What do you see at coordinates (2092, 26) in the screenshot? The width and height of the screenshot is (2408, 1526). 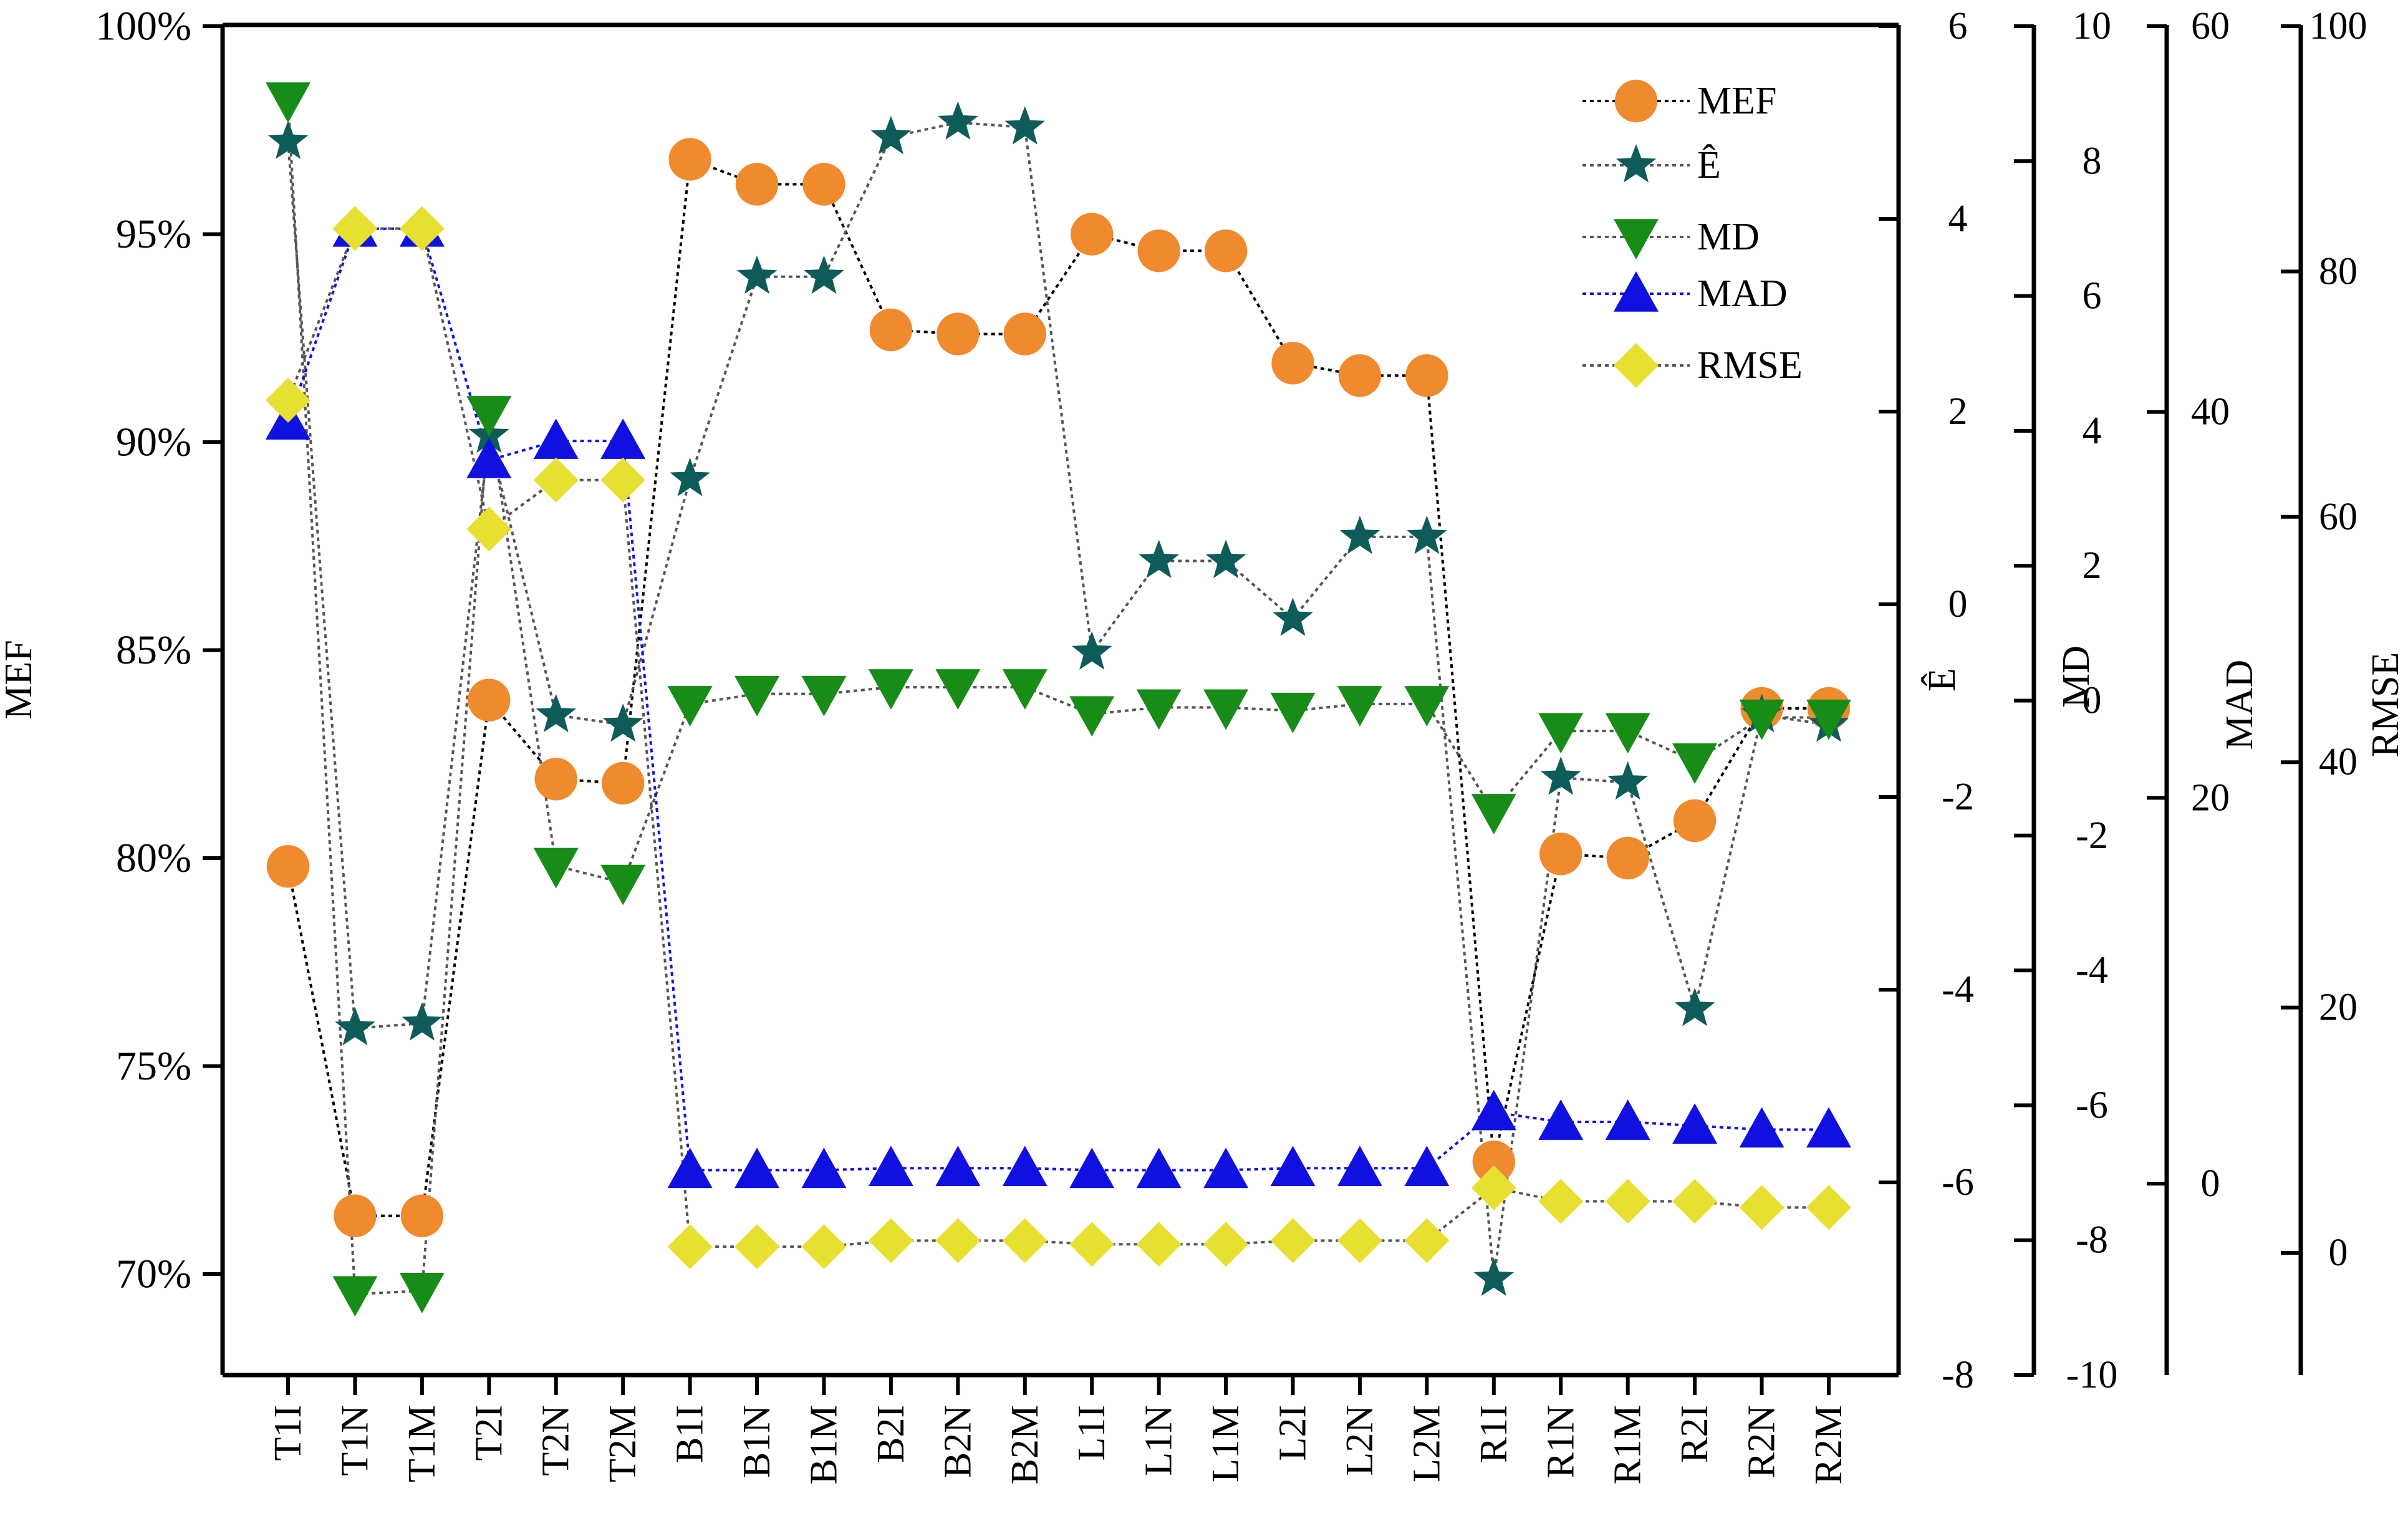 I see `md-tick-label: 10` at bounding box center [2092, 26].